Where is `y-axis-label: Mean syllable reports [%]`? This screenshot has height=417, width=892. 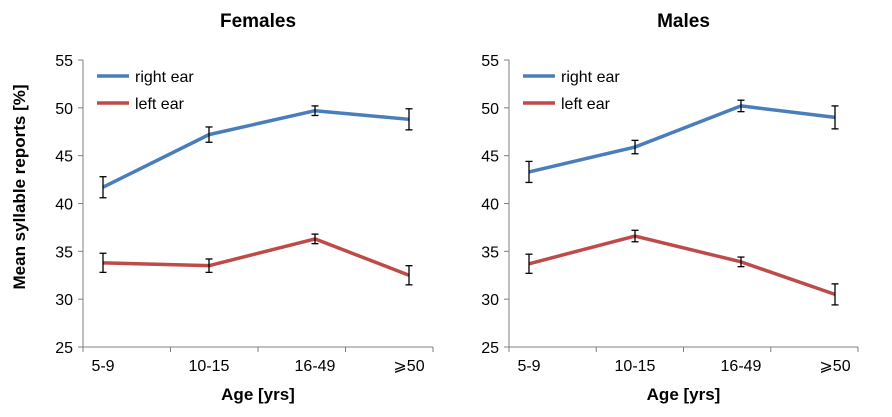 y-axis-label: Mean syllable reports [%] is located at coordinates (19, 186).